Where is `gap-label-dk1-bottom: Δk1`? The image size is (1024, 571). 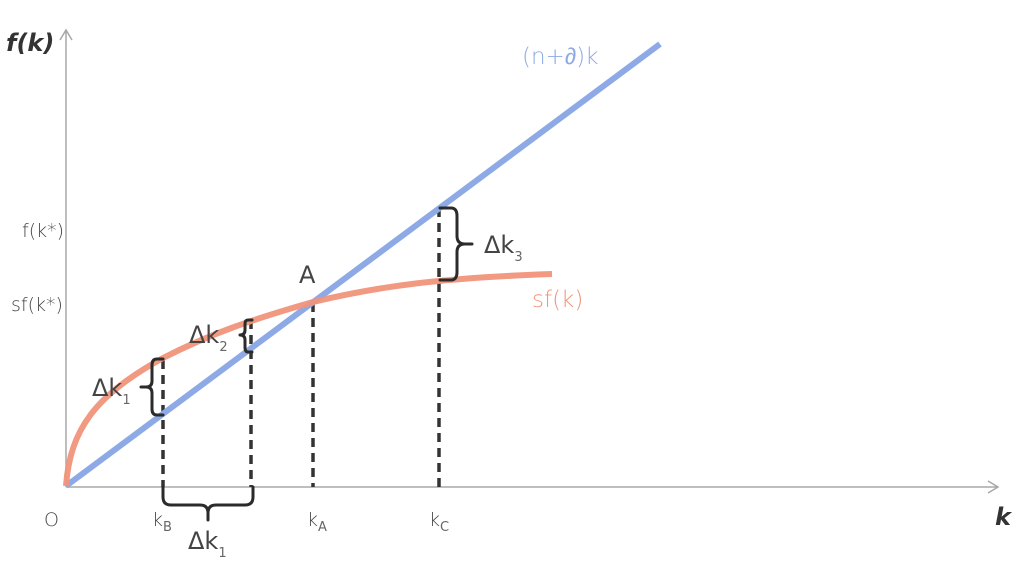
gap-label-dk1-bottom: Δk1 is located at coordinates (207, 544).